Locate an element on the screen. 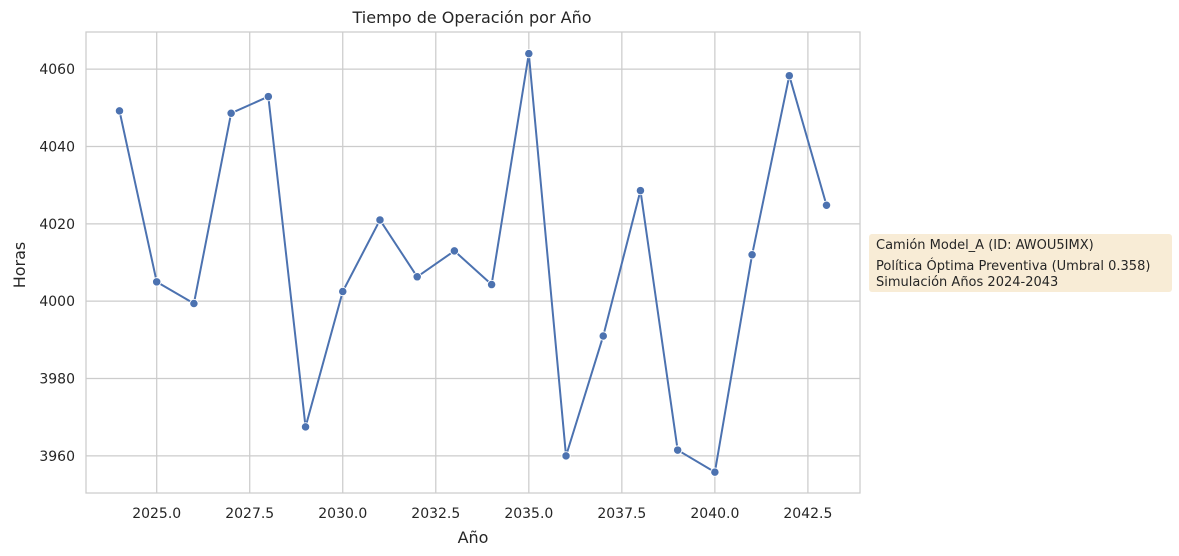  x-tick-label: 2027.5 is located at coordinates (249, 514).